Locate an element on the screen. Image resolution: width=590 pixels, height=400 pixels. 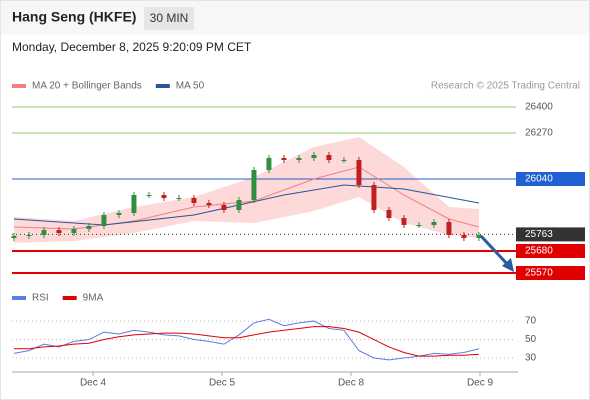
level-label: 26400 is located at coordinates (539, 107).